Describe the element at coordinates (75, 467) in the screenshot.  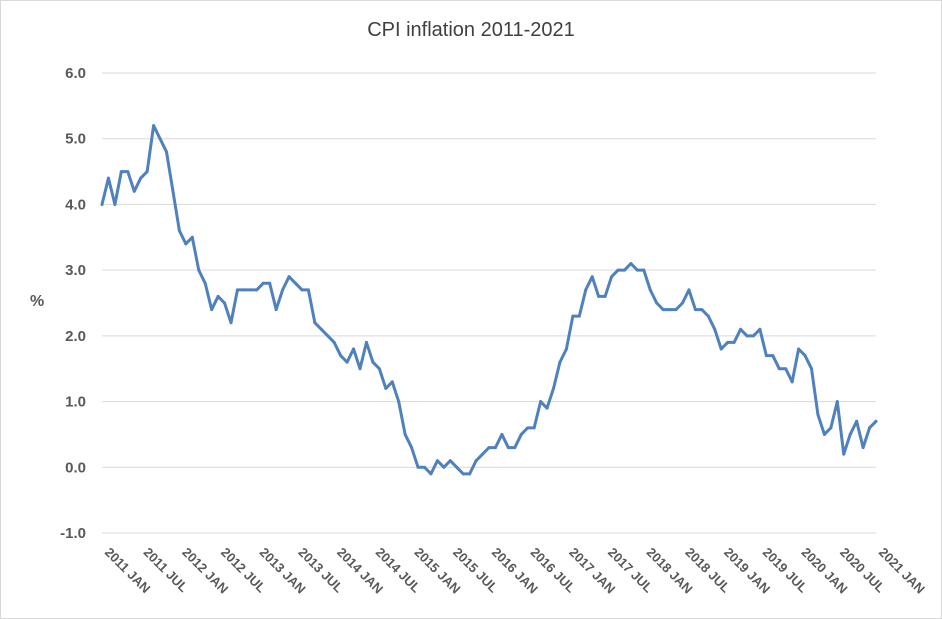
I see `y-tick-label: 0.0` at that location.